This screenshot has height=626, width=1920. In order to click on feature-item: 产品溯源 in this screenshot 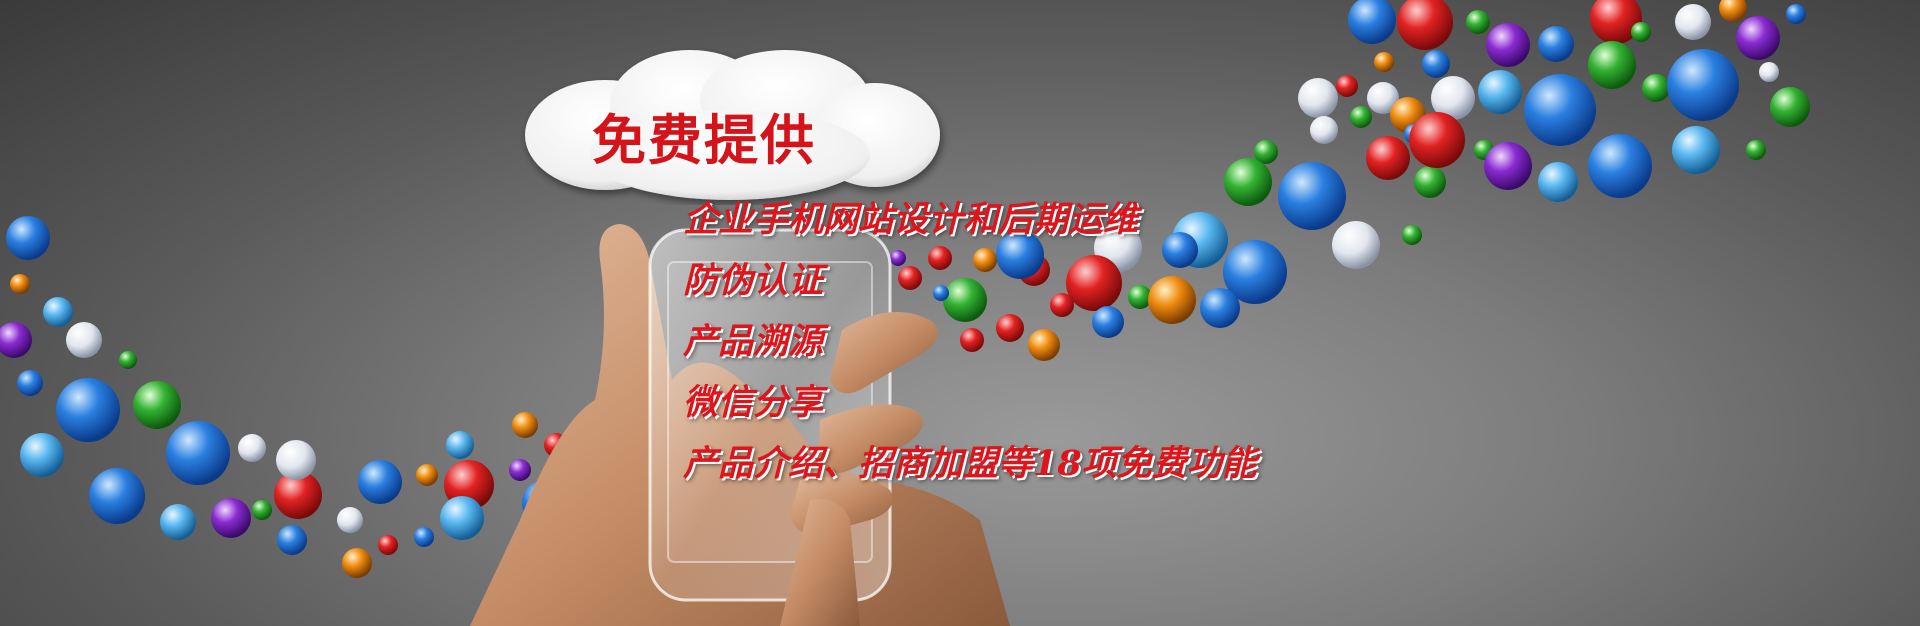, I will do `click(753, 341)`.